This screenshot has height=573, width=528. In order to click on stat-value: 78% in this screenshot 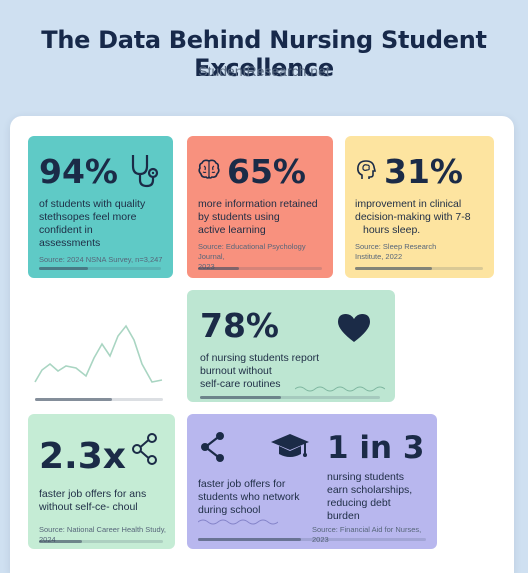, I will do `click(239, 325)`.